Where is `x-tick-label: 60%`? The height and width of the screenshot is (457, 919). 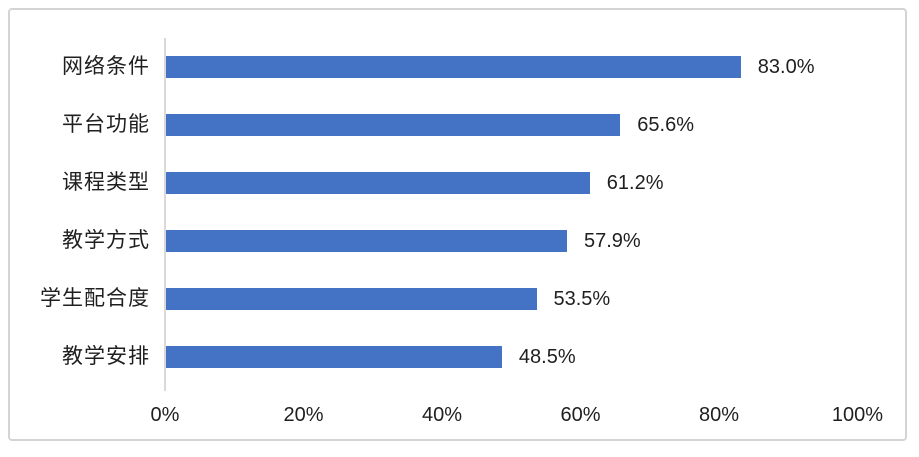 x-tick-label: 60% is located at coordinates (580, 415).